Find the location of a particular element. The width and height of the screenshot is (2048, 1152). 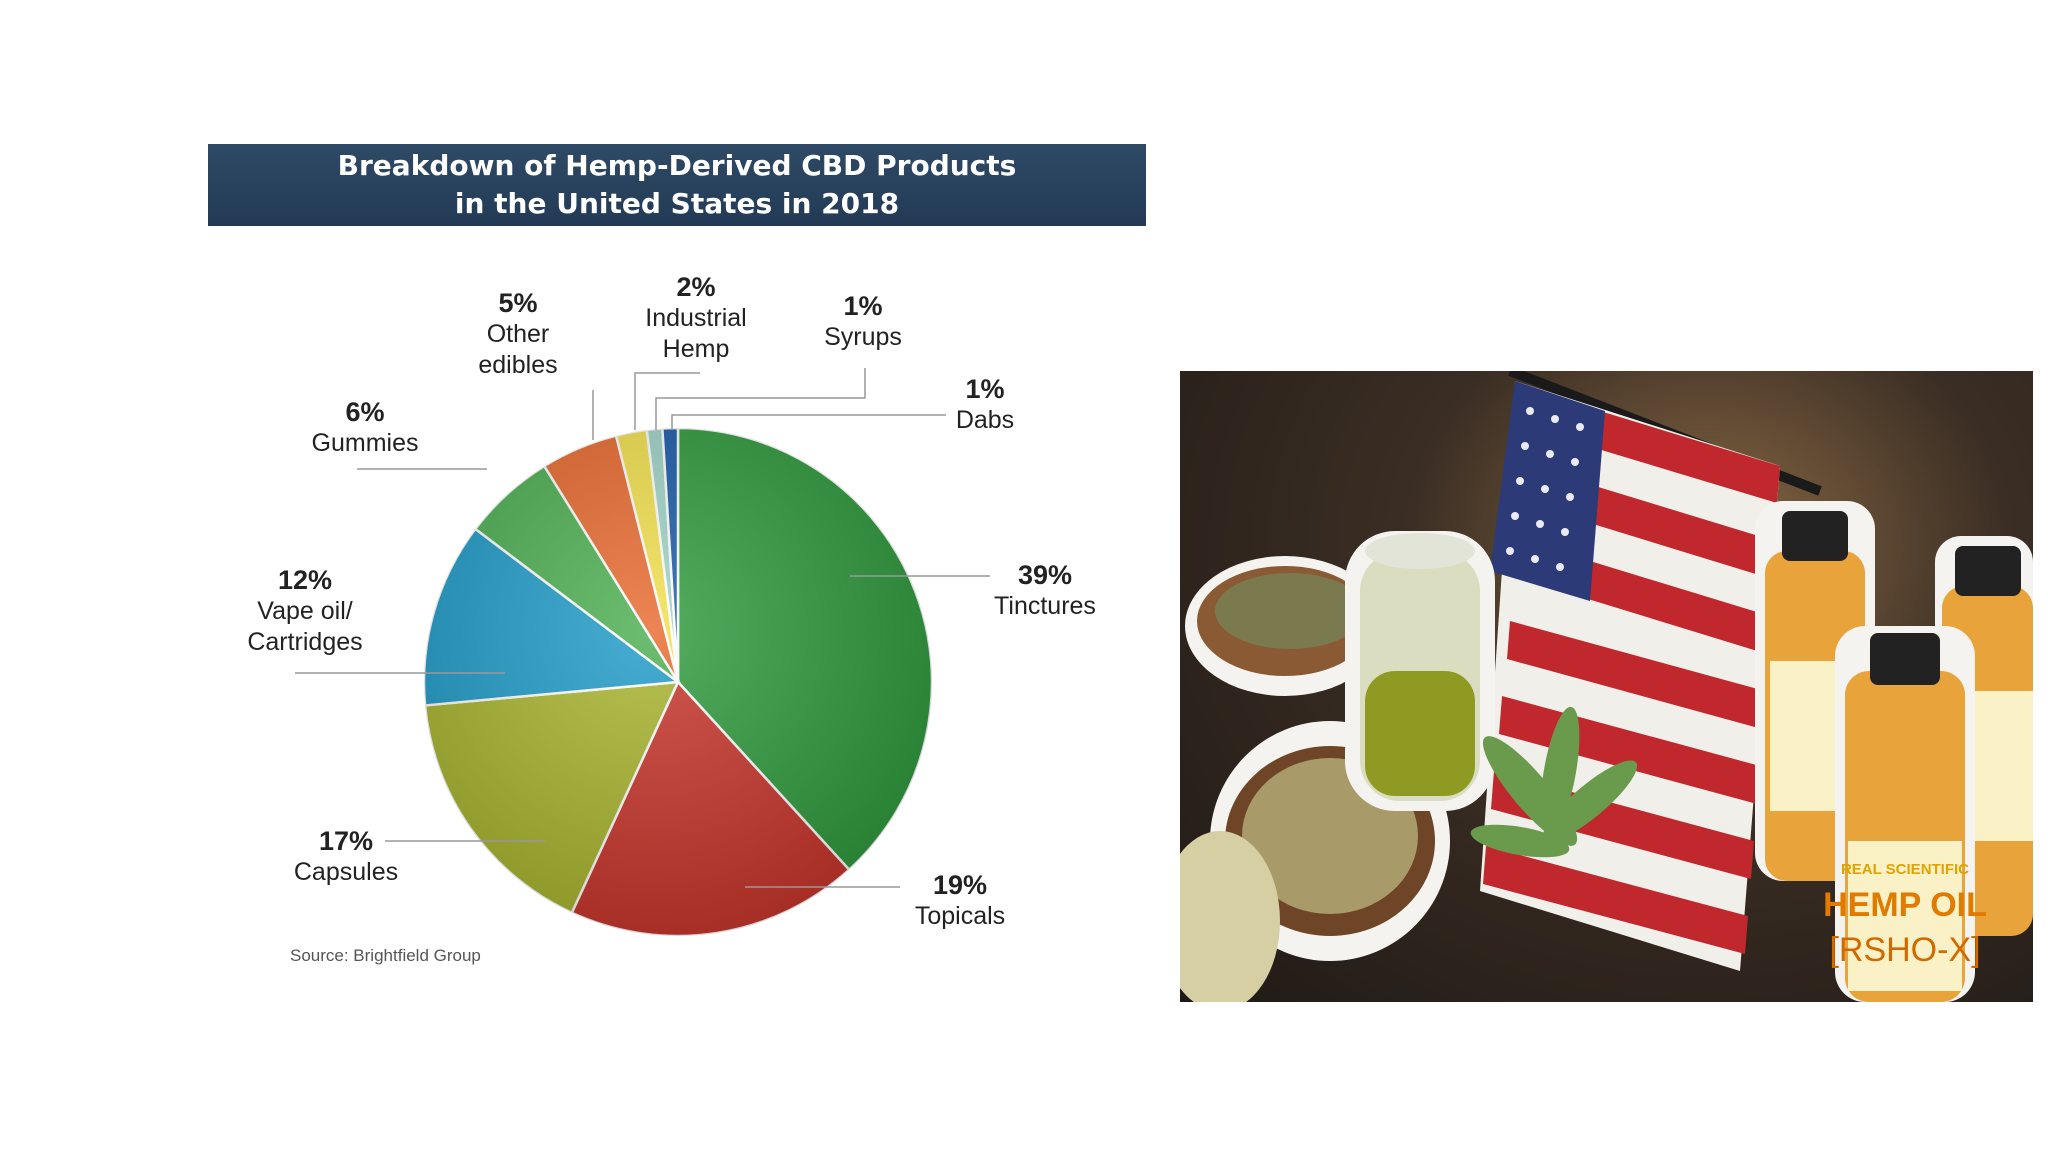

label-tinctures: 39% Tinctures is located at coordinates (1045, 591).